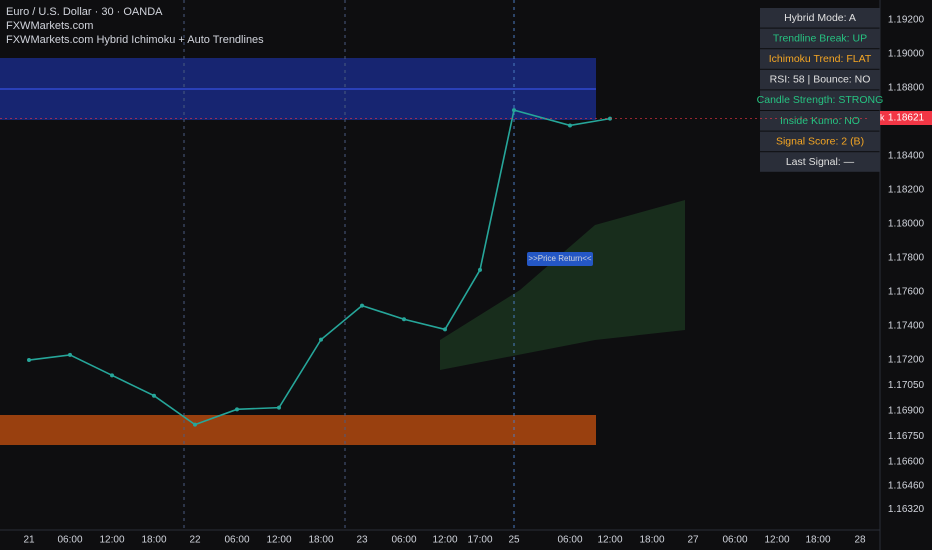 Image resolution: width=932 pixels, height=550 pixels. I want to click on x-tick-label: 21, so click(29, 540).